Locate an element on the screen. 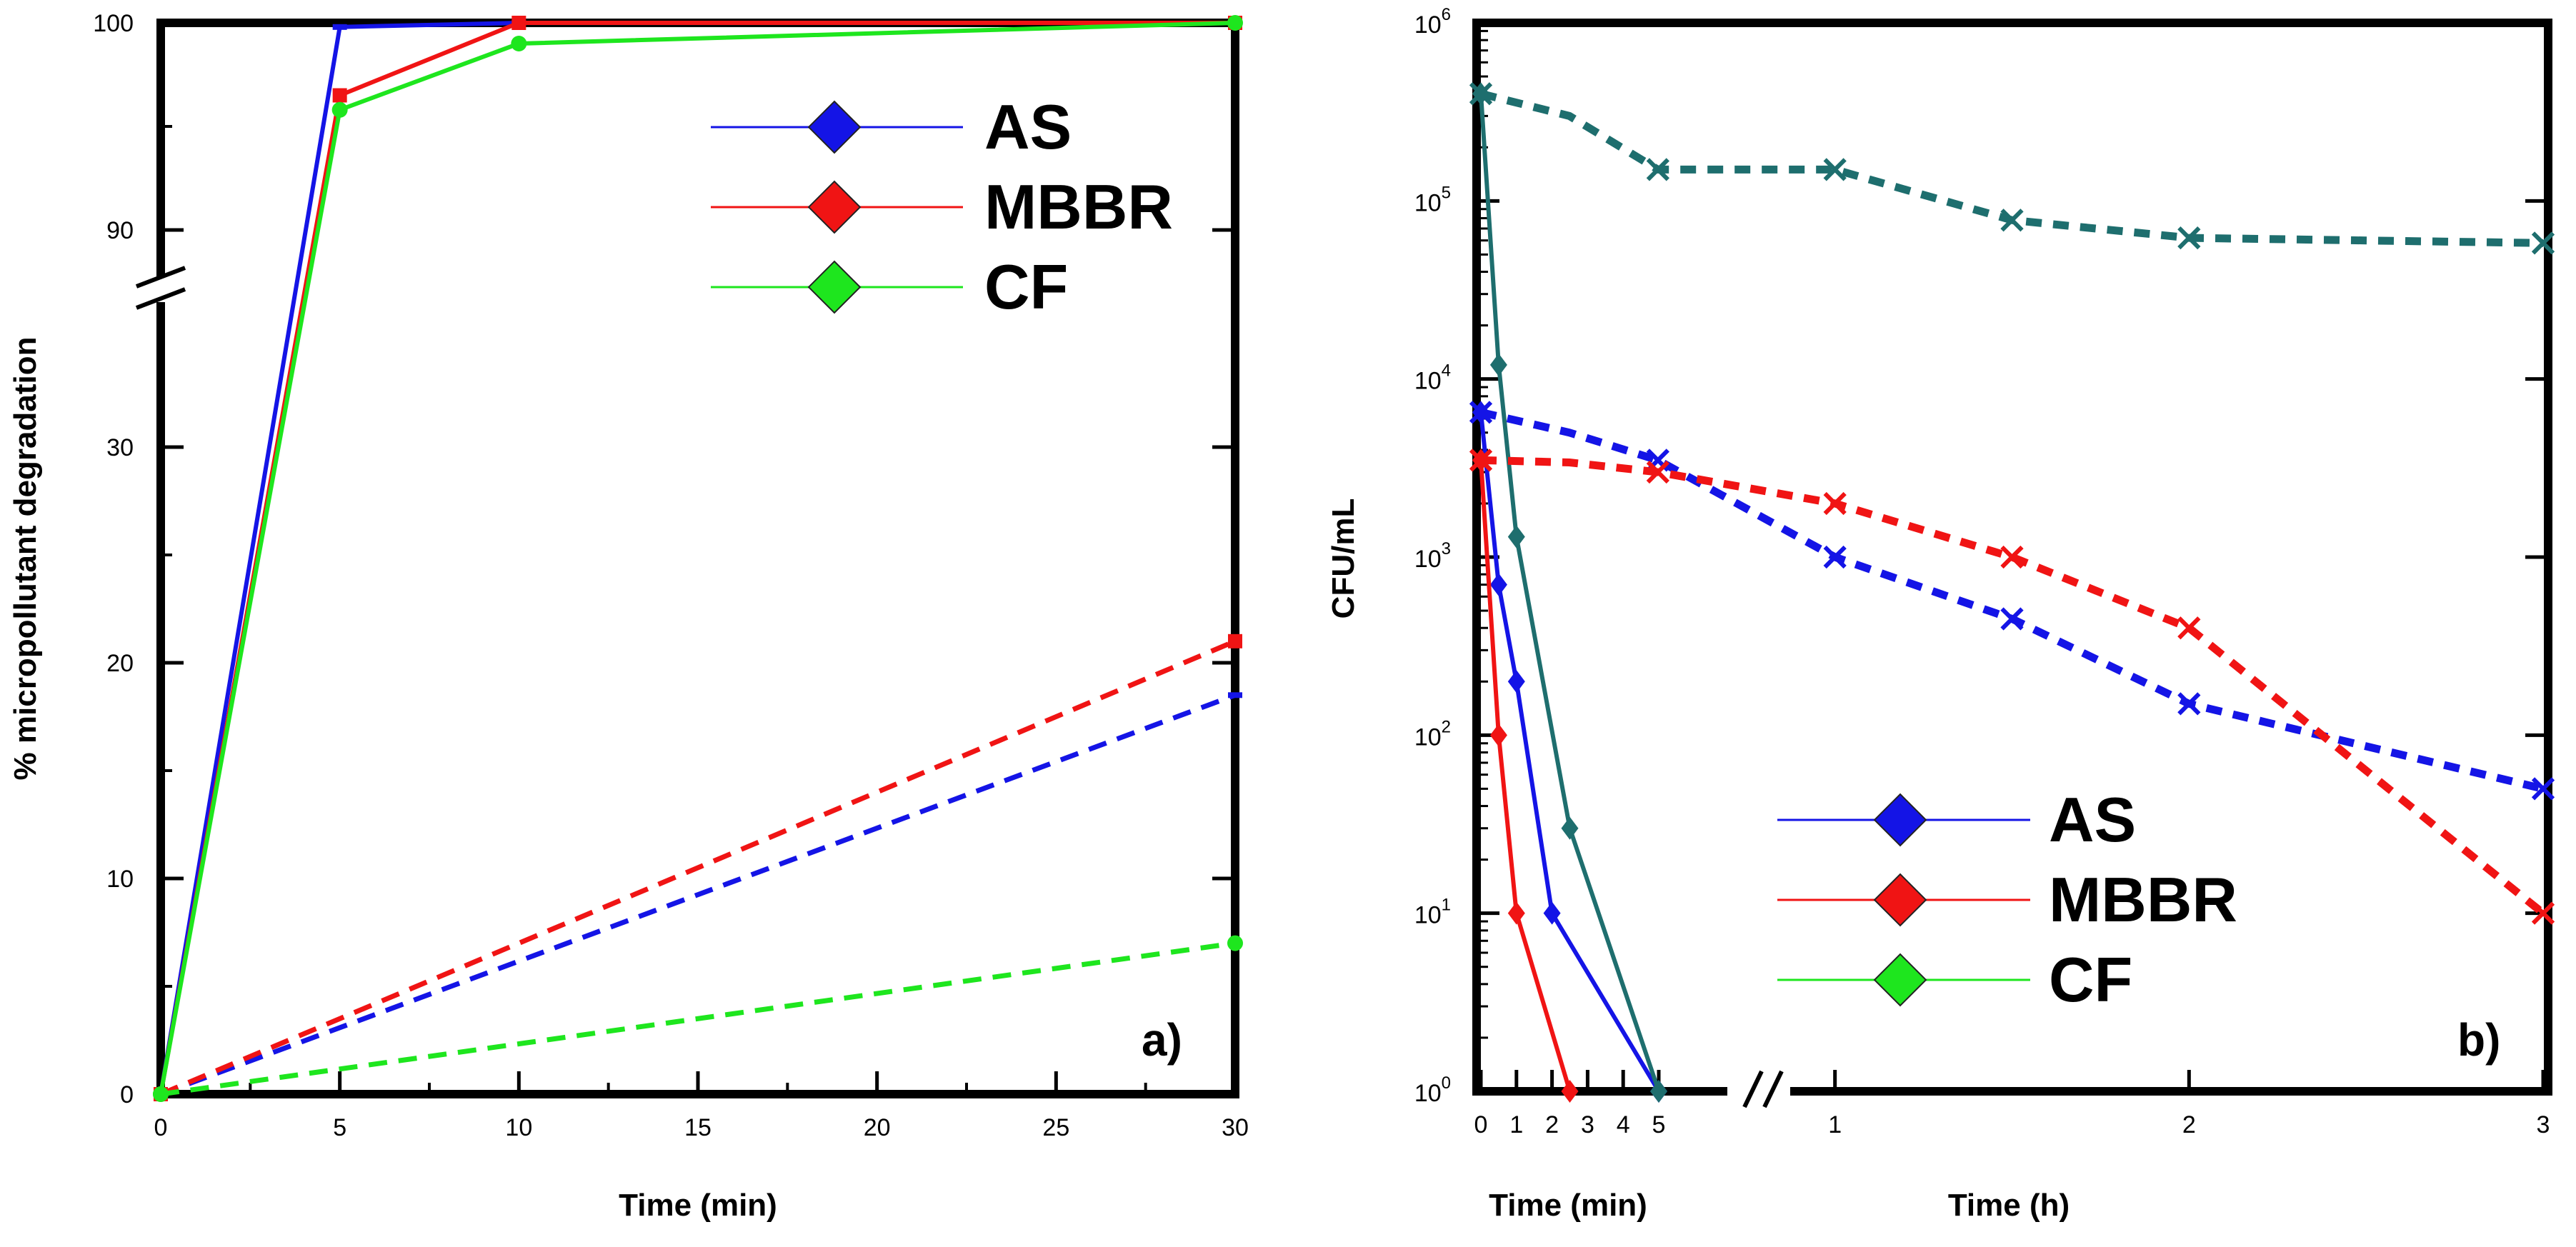  chart-b-y-tick-label: 10³ is located at coordinates (1432, 556).